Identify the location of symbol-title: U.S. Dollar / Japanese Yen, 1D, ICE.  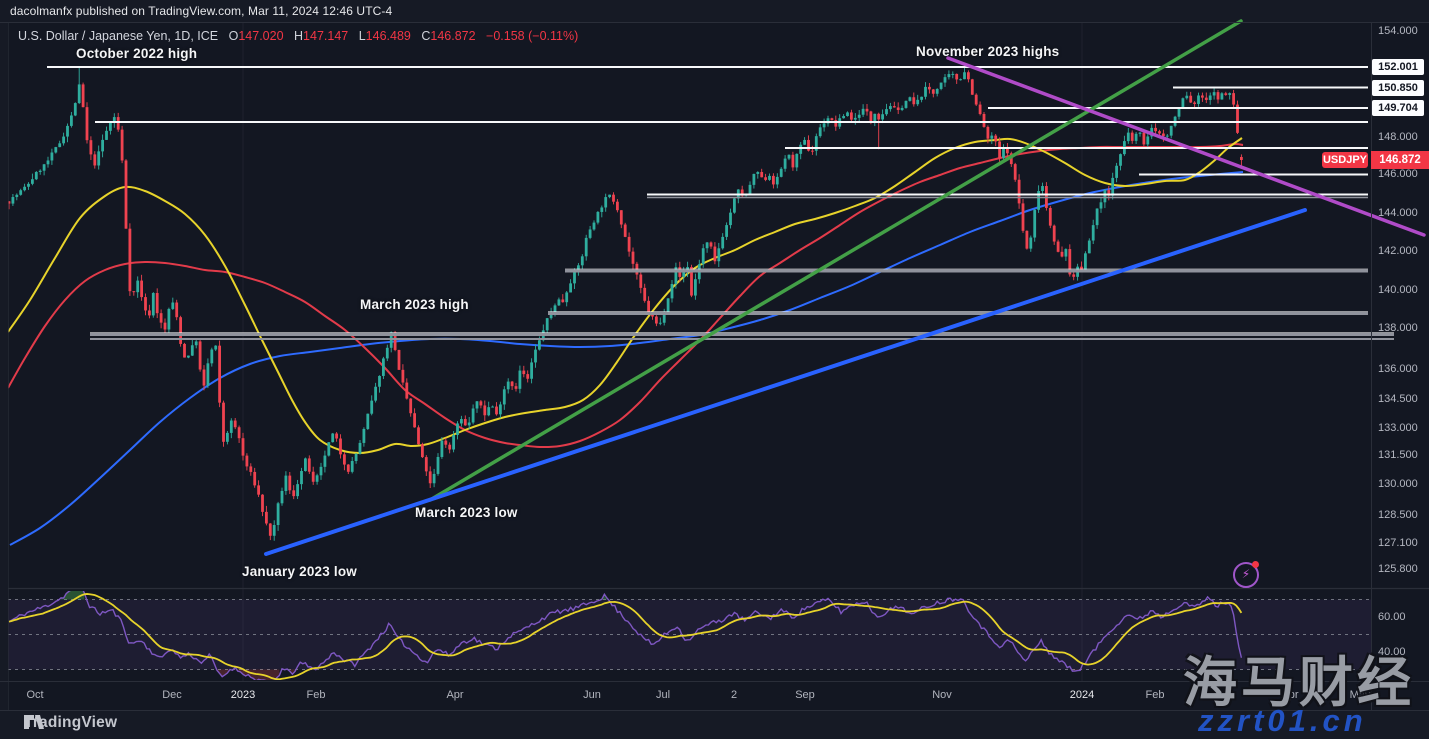
(118, 36).